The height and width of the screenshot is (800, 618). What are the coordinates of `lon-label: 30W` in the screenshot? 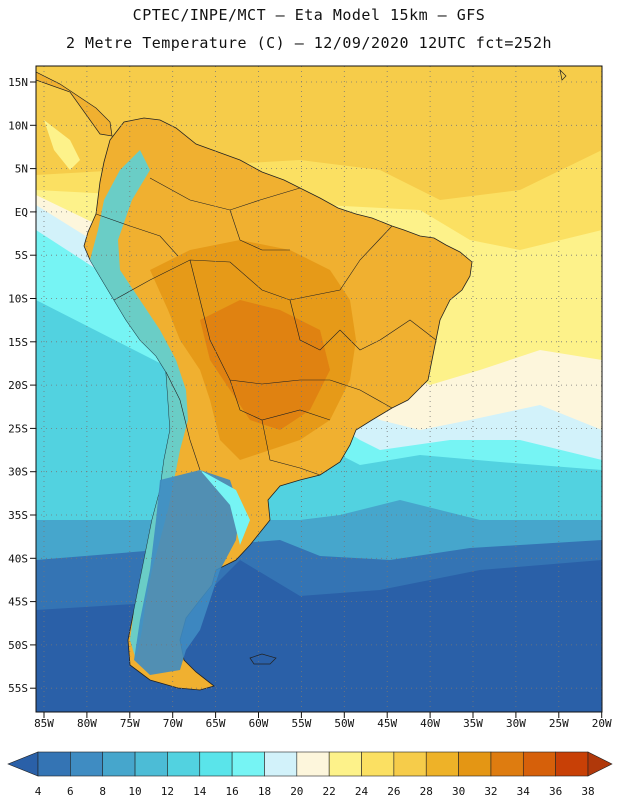 It's located at (516, 723).